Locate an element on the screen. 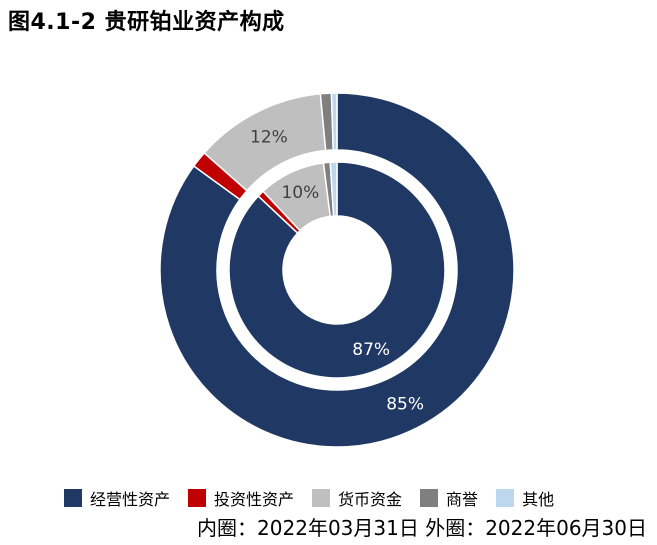  legend-label: 经营性资产 is located at coordinates (130, 499).